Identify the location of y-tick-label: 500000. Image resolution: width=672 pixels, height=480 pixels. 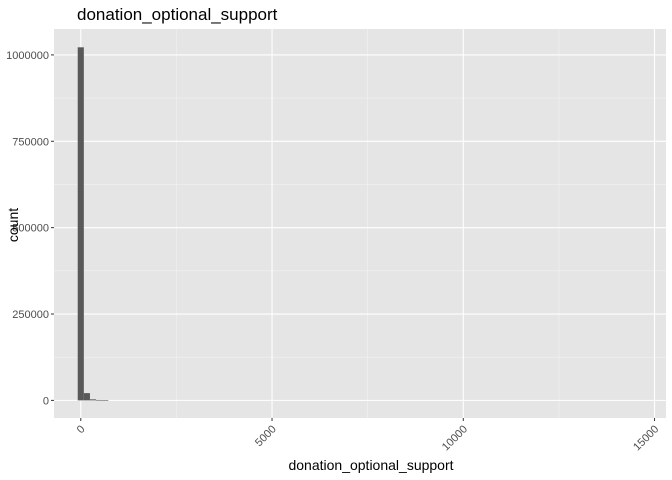
(30, 229).